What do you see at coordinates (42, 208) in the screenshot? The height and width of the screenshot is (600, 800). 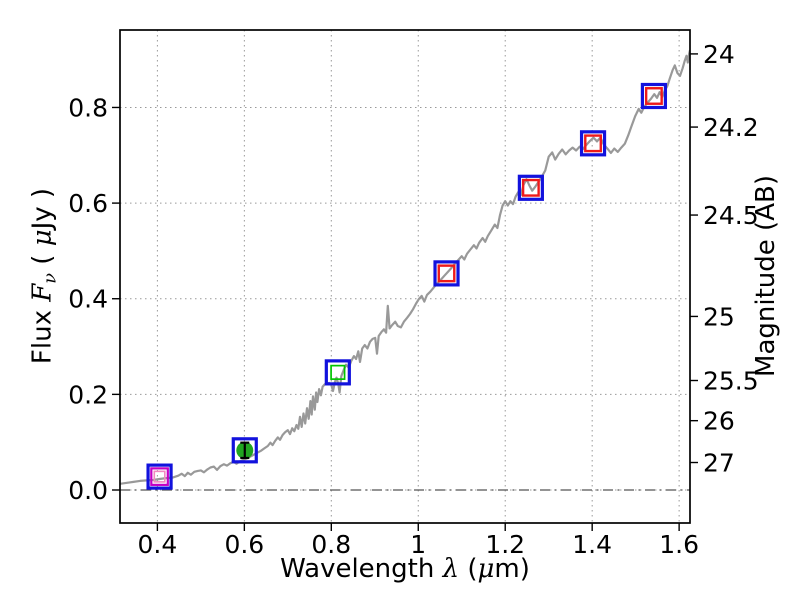 I see `flux-unit-close: Jy )` at bounding box center [42, 208].